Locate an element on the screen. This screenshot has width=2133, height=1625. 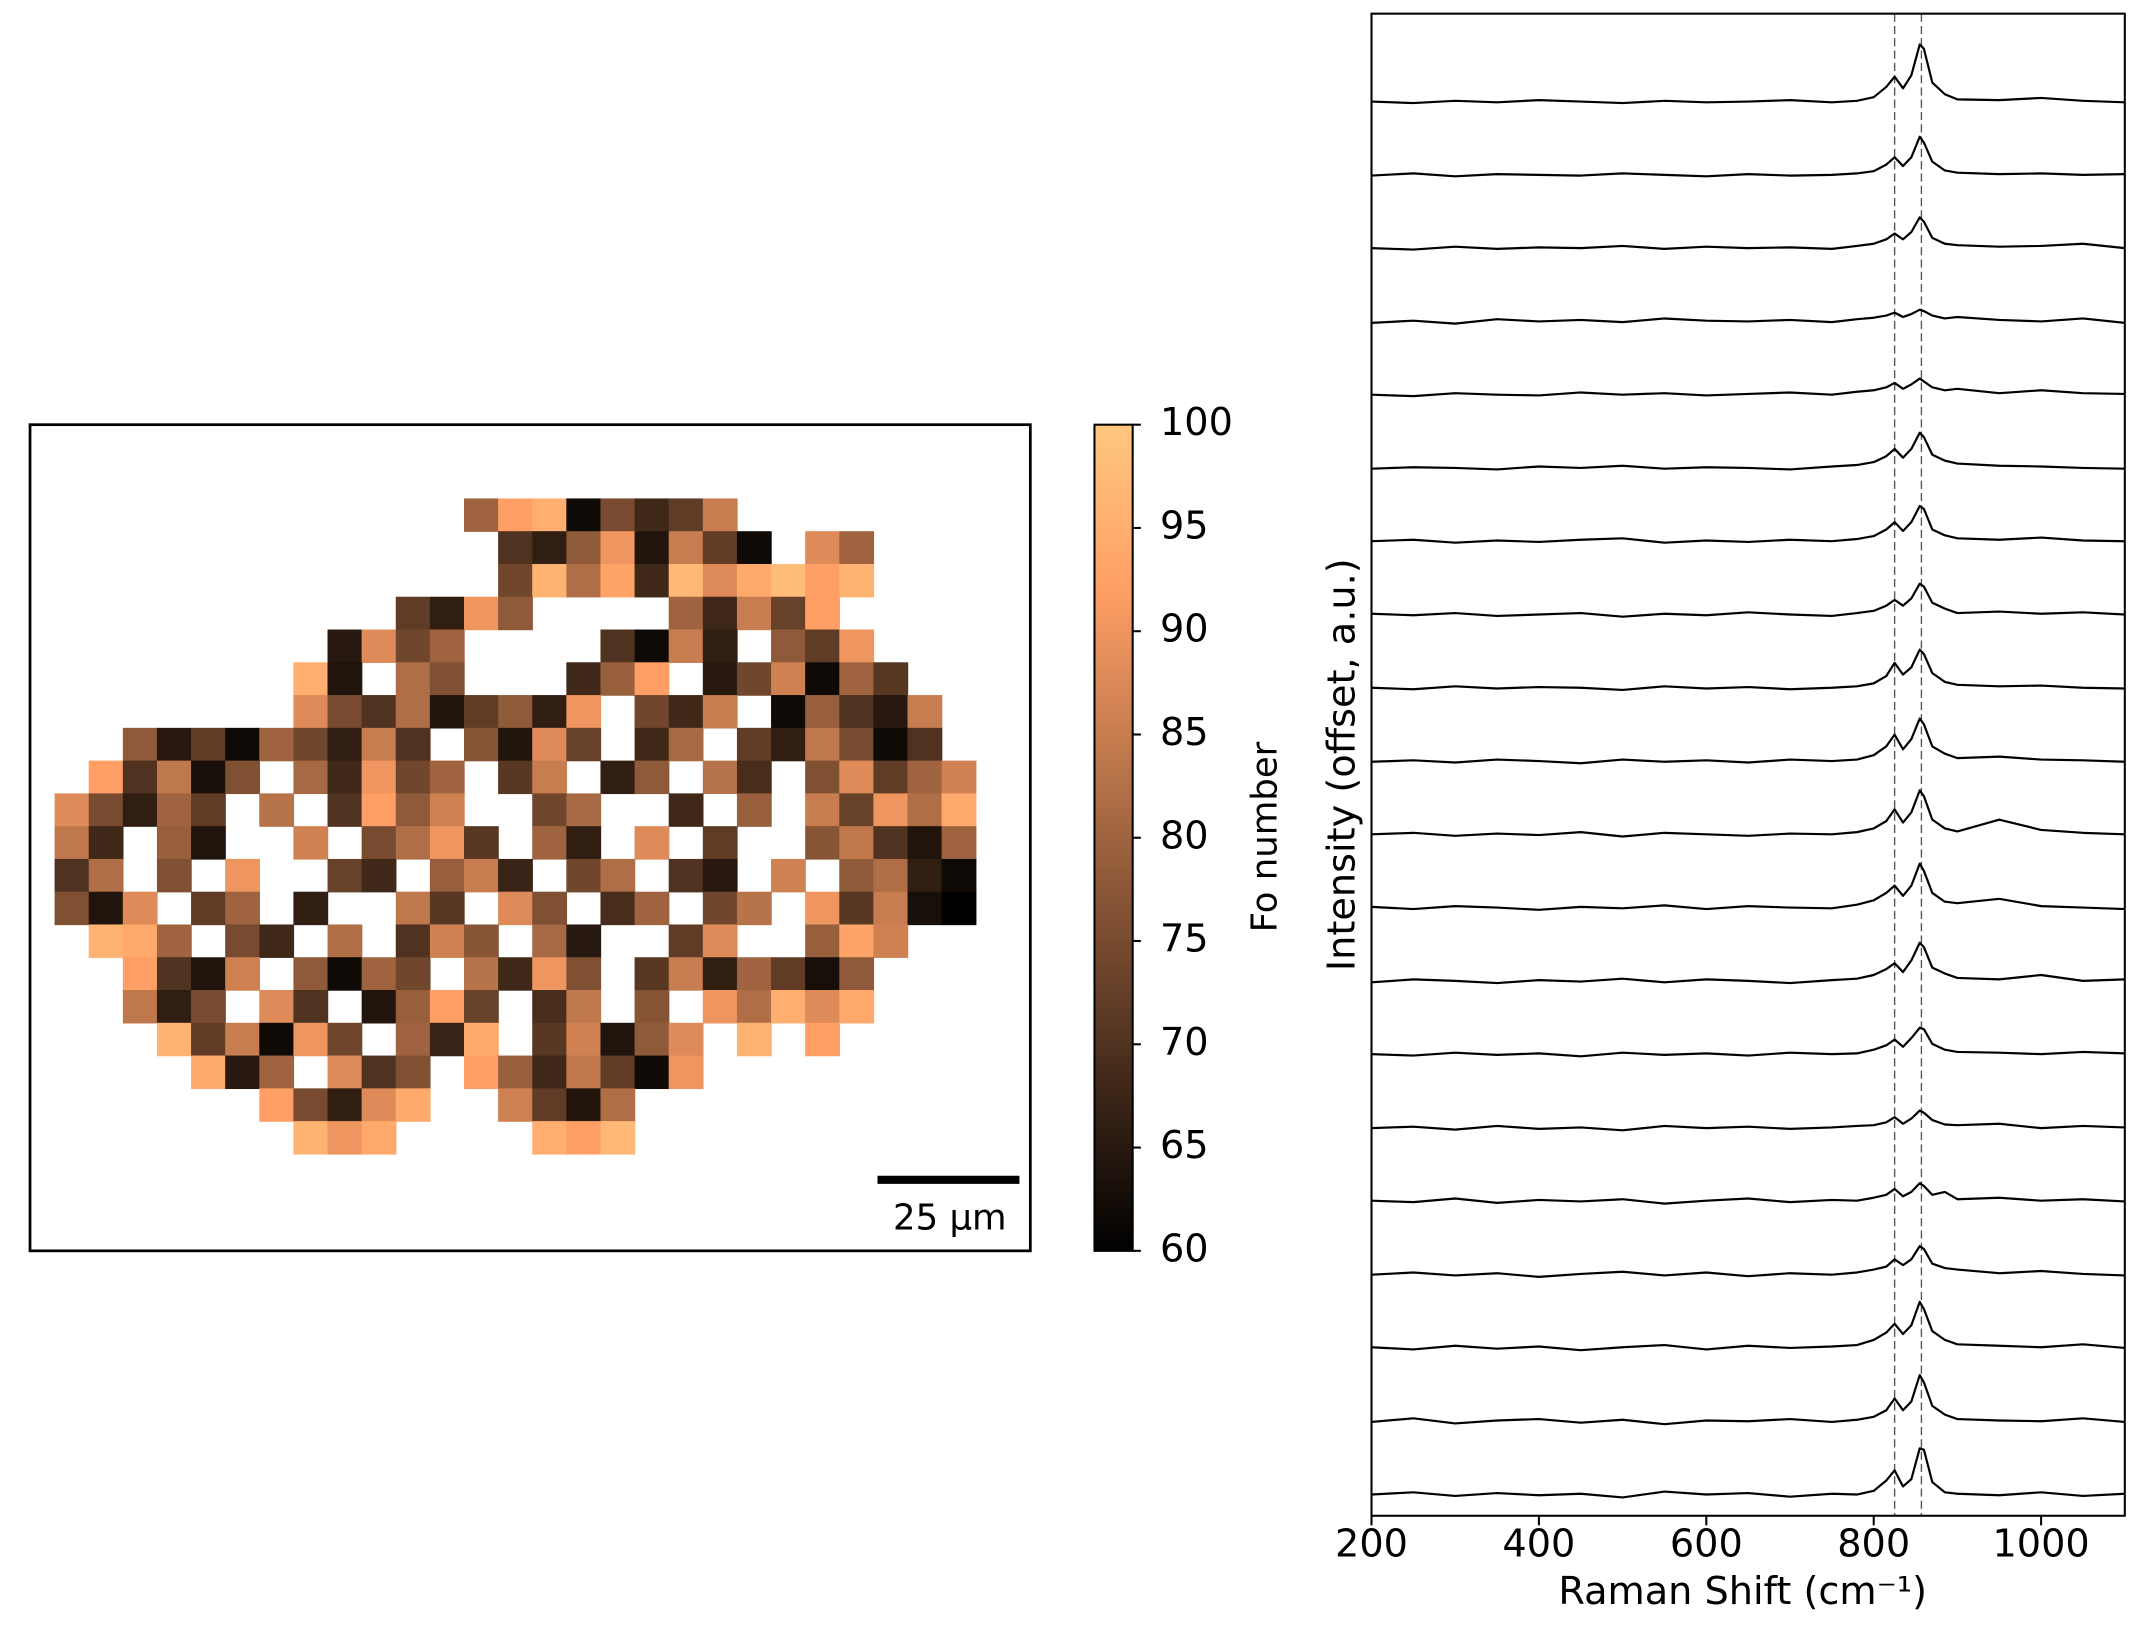
colorbar-tick-label: 85 is located at coordinates (1184, 733).